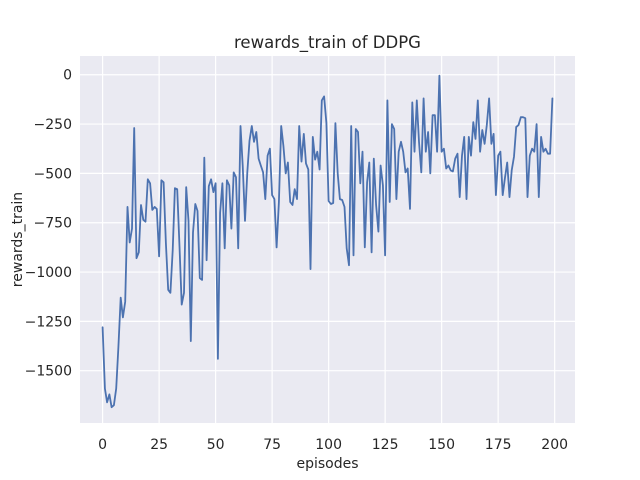 The width and height of the screenshot is (640, 480). I want to click on x-tick-label: 150, so click(441, 445).